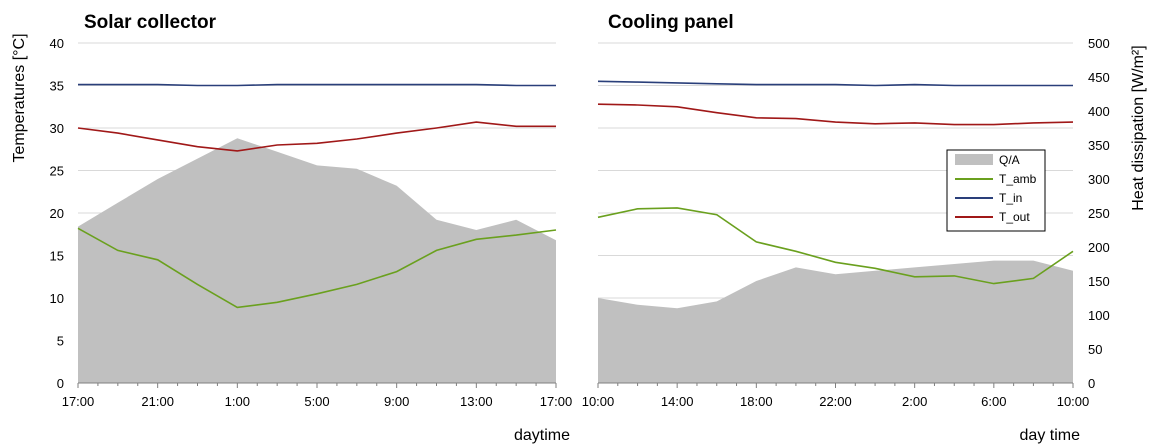 Image resolution: width=1157 pixels, height=444 pixels. What do you see at coordinates (60, 341) in the screenshot?
I see `y-tick-label: 5` at bounding box center [60, 341].